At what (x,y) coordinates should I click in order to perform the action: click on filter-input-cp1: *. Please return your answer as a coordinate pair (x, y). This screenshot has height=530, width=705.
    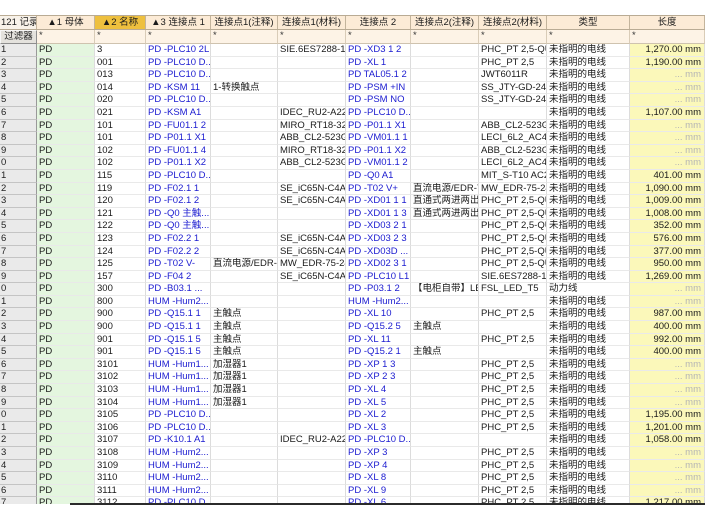
    Looking at the image, I should click on (178, 37).